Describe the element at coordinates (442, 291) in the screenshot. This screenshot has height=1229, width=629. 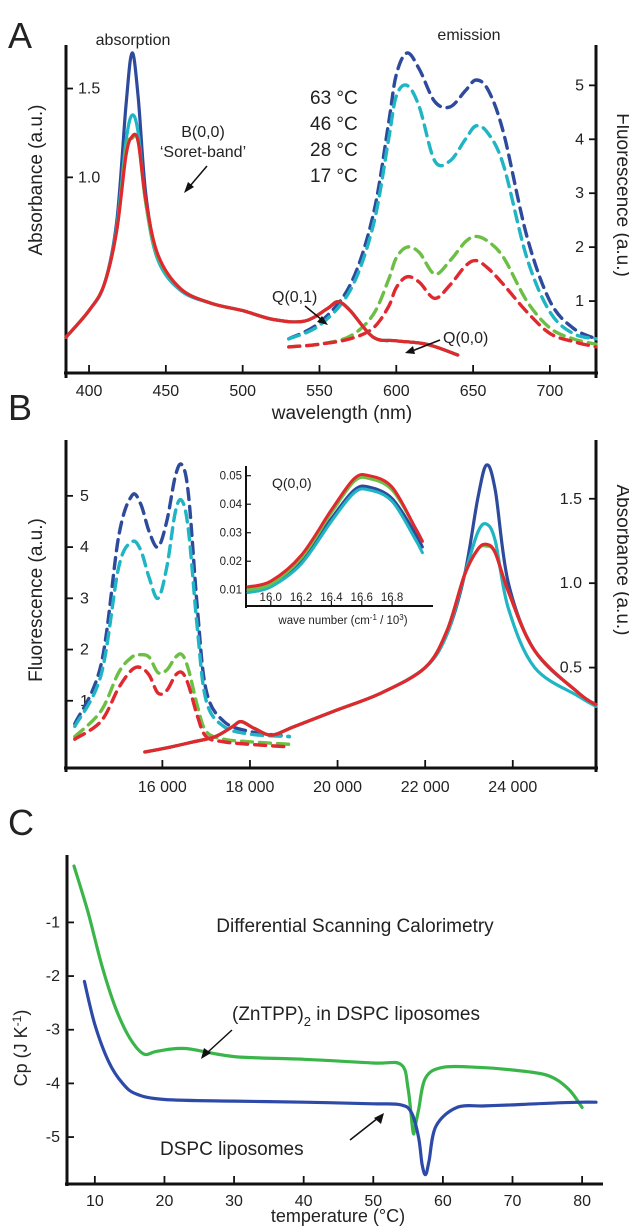
I see `panel-a-emission-28-c-line` at that location.